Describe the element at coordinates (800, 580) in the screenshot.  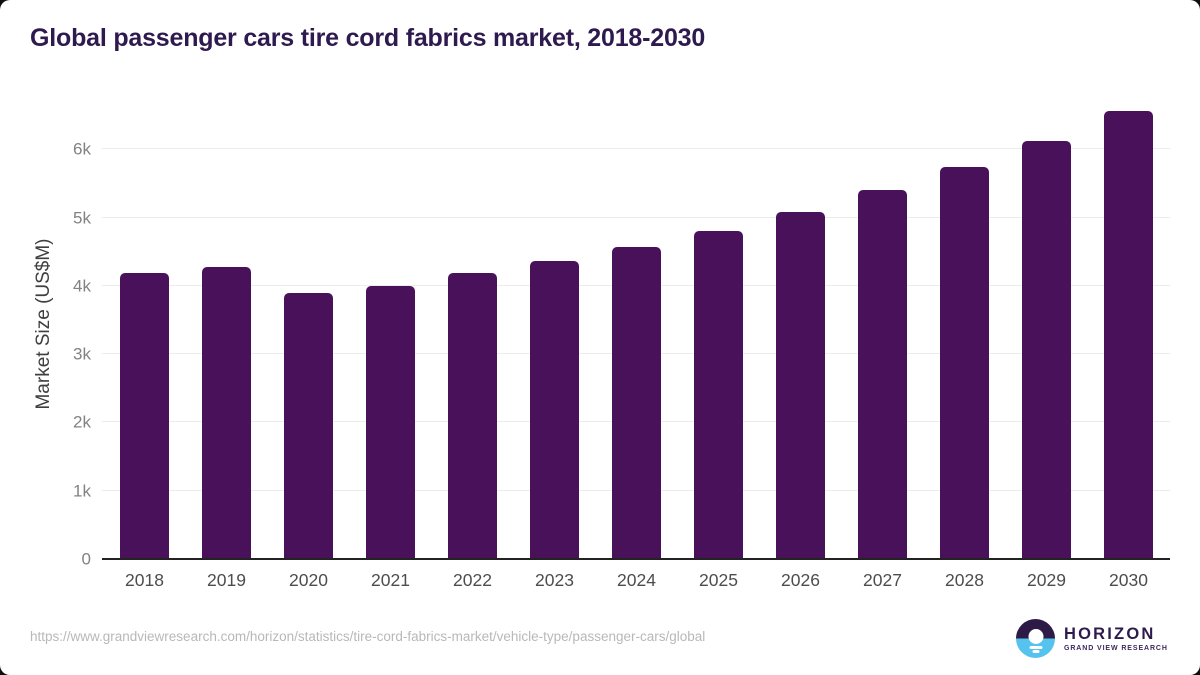
I see `xtick-2026: 2026` at that location.